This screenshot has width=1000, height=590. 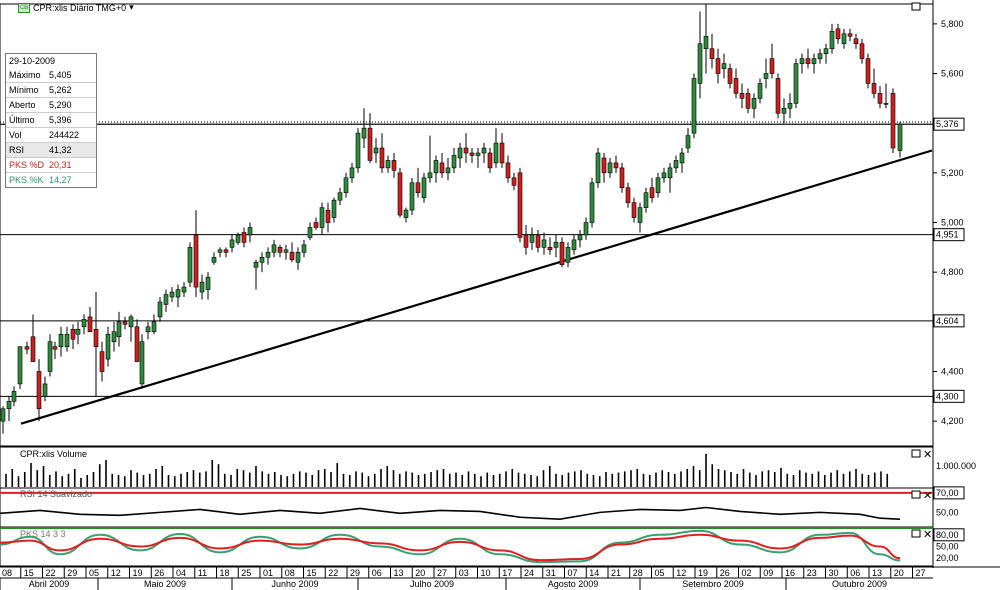 I want to click on maximize-icon, so click(x=916, y=6).